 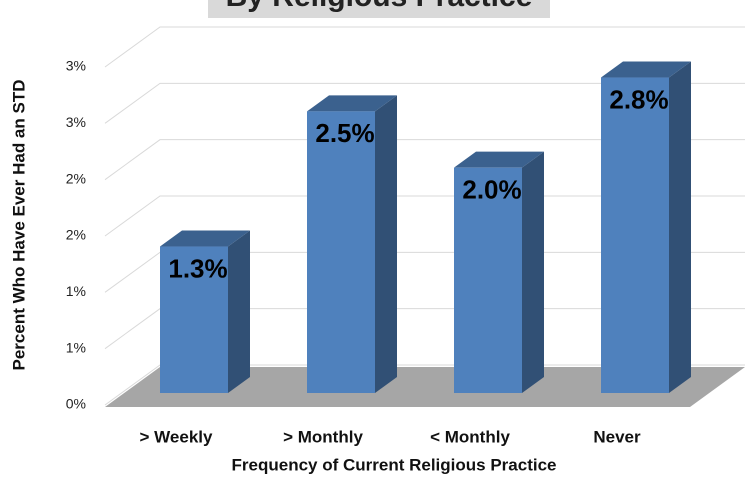 I want to click on value-label: 2.0%, so click(x=491, y=190).